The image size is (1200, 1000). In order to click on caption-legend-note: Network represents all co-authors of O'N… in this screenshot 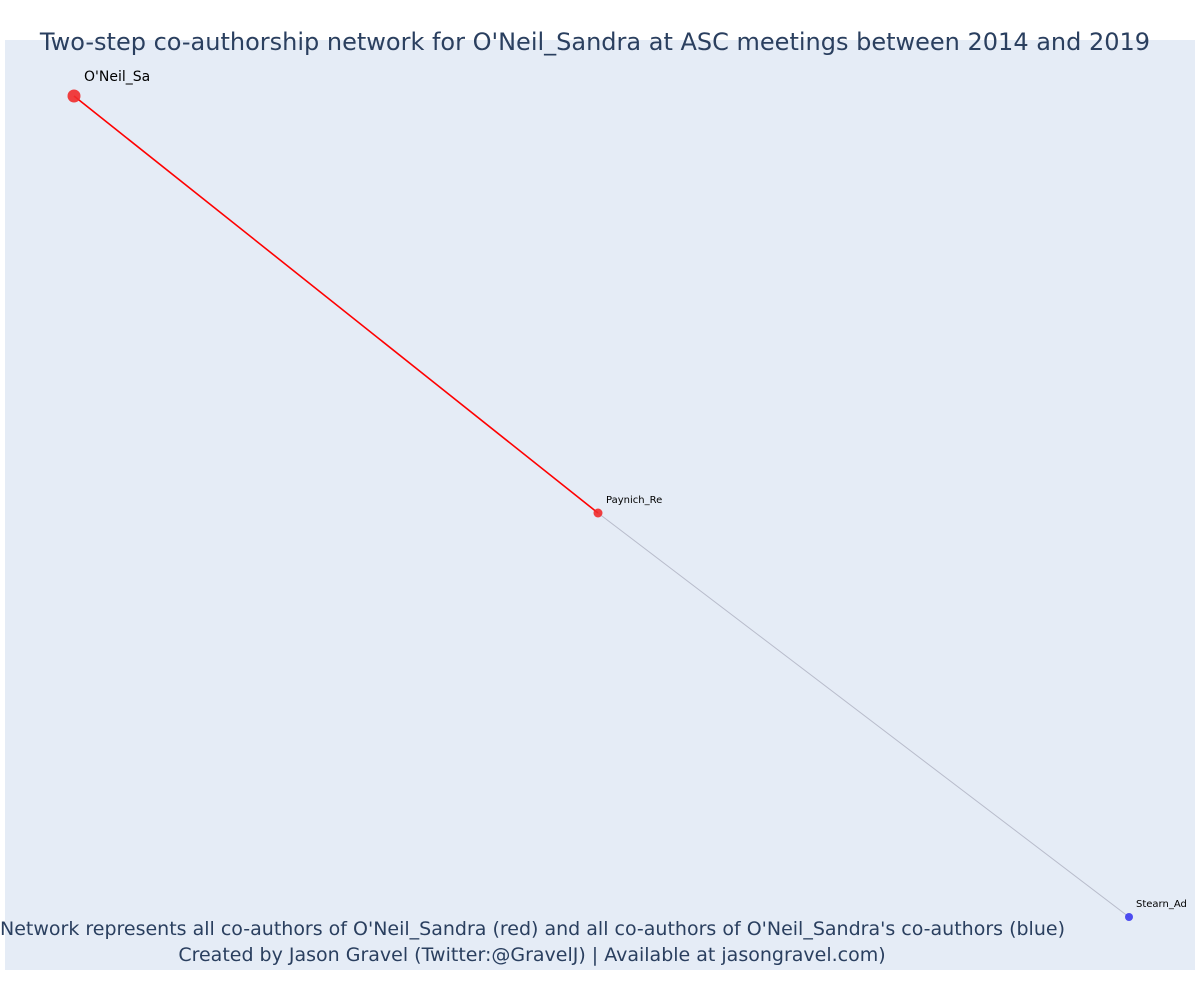, I will do `click(532, 929)`.